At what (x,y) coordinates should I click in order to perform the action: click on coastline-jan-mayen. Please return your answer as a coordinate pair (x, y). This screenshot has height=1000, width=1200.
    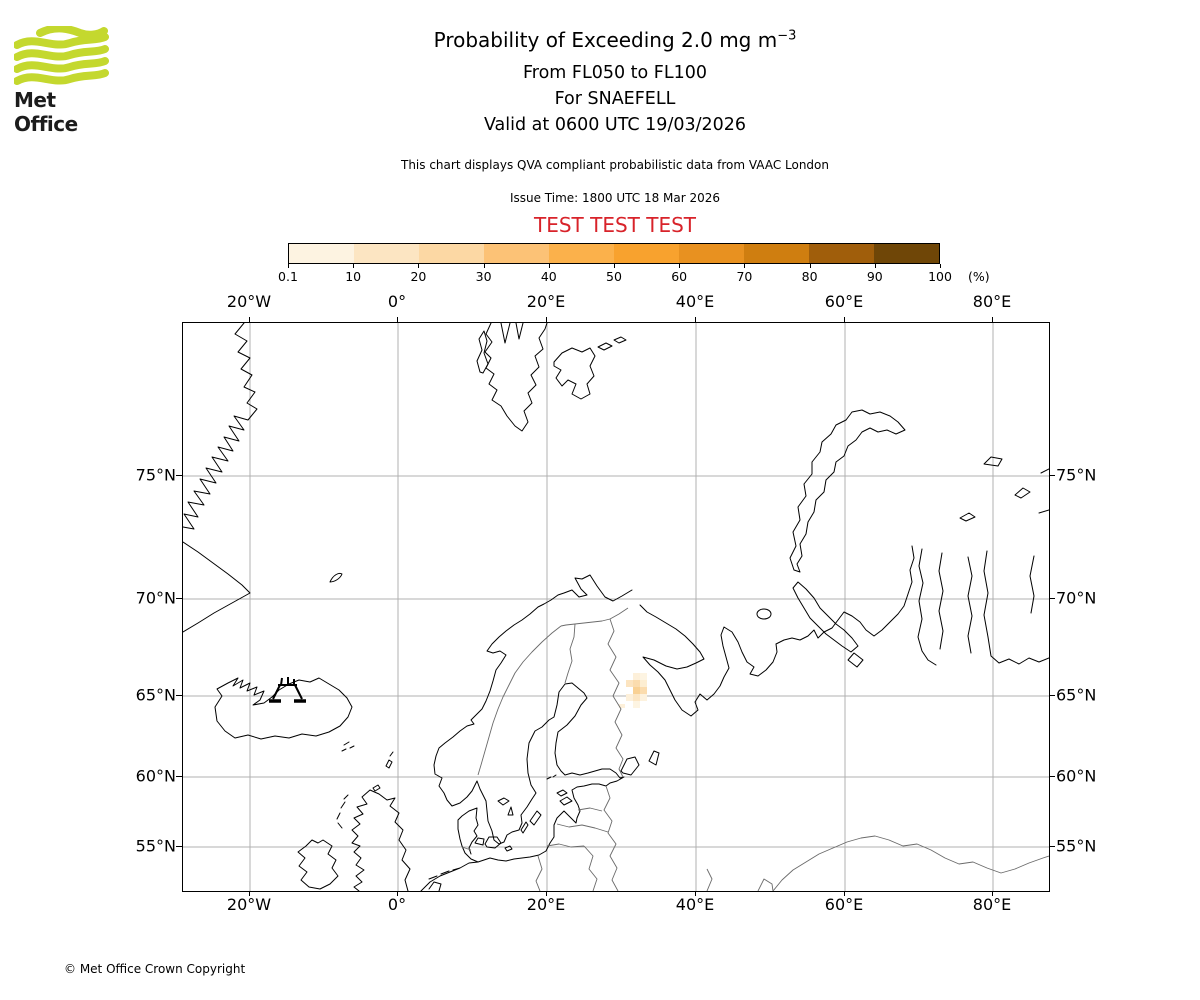
    Looking at the image, I should click on (336, 577).